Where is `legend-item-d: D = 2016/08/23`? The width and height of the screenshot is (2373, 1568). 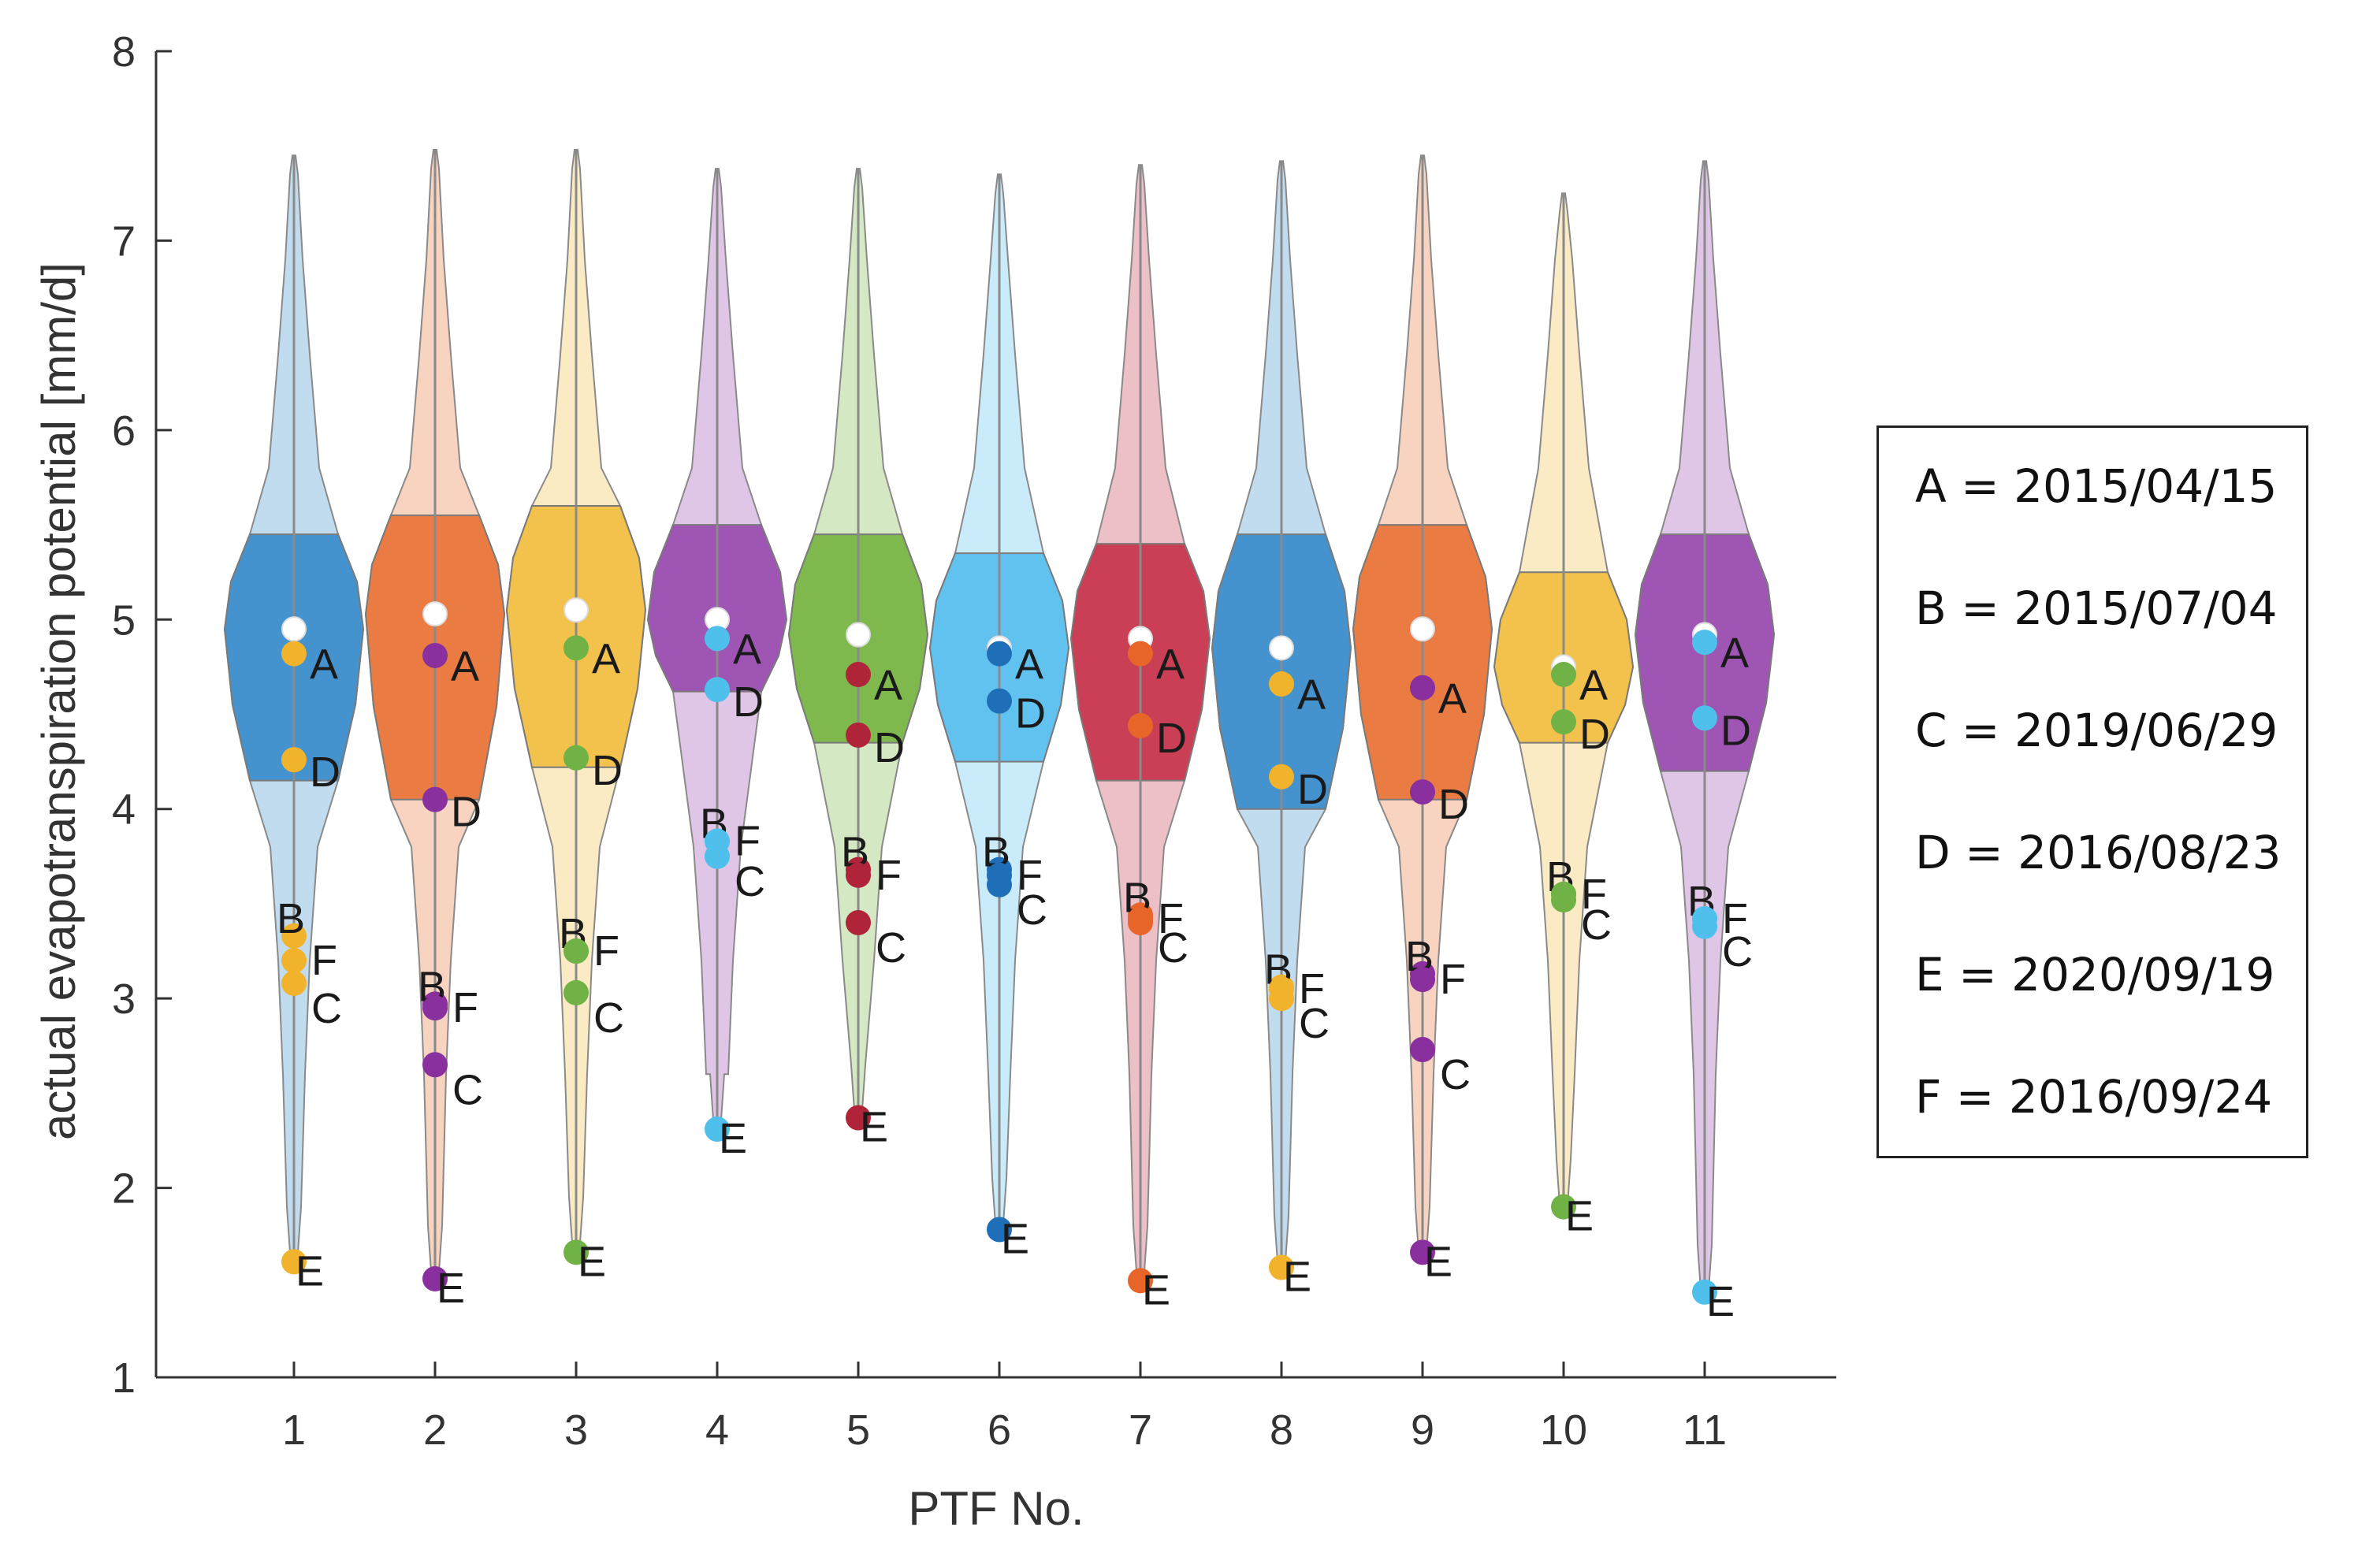 legend-item-d: D = 2016/08/23 is located at coordinates (2098, 852).